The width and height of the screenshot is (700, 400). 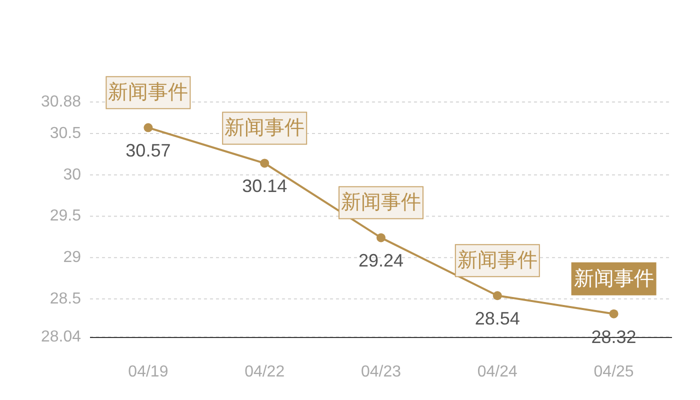 I want to click on data-label: 29.24, so click(x=381, y=260).